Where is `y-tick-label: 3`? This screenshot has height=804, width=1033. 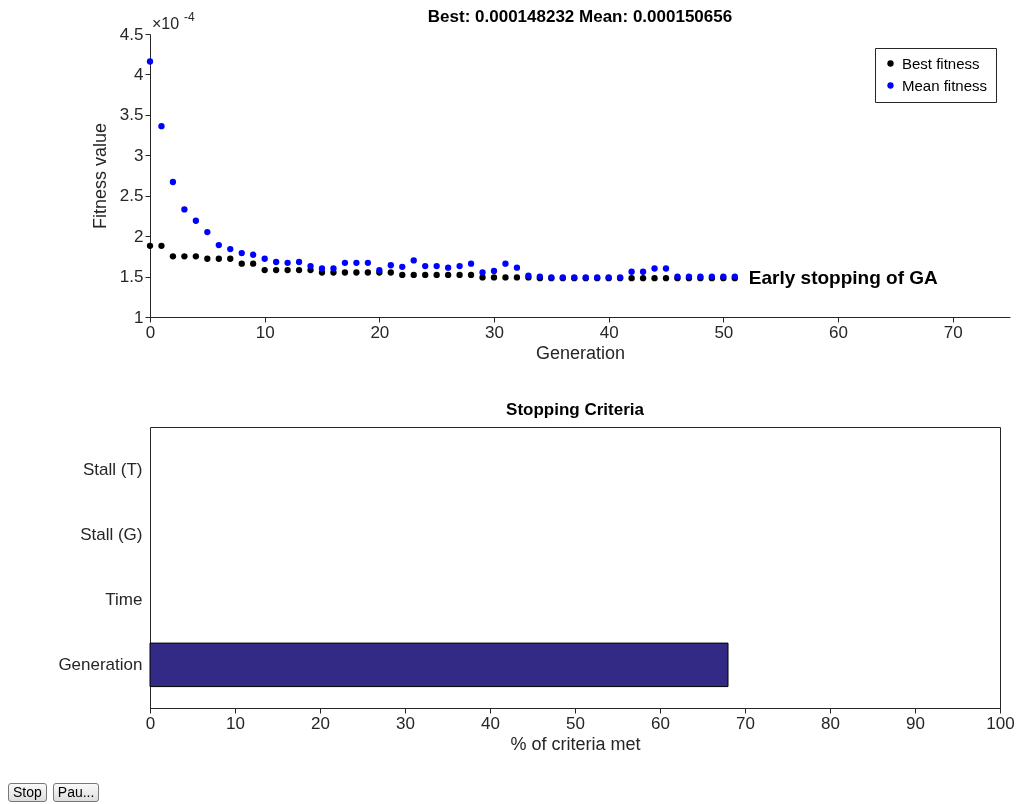 y-tick-label: 3 is located at coordinates (139, 155).